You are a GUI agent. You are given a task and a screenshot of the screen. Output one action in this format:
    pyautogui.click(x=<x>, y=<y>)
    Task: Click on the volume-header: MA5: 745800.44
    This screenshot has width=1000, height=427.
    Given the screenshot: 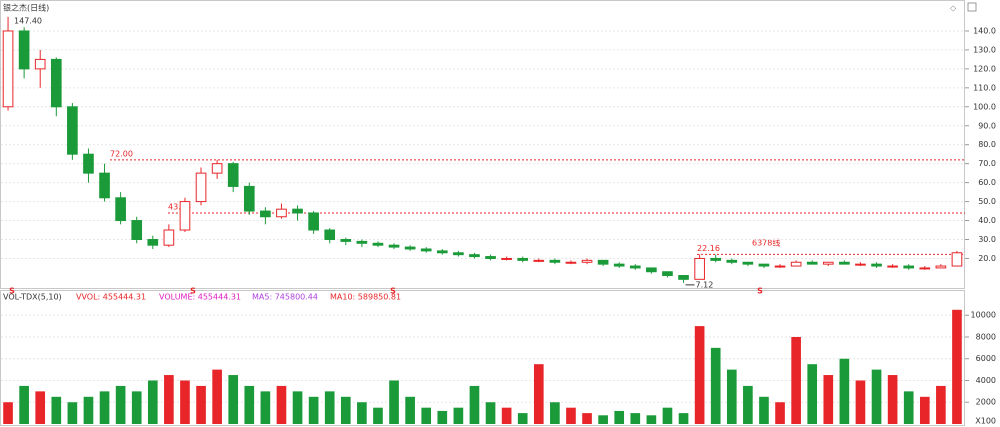 What is the action you would take?
    pyautogui.click(x=285, y=297)
    